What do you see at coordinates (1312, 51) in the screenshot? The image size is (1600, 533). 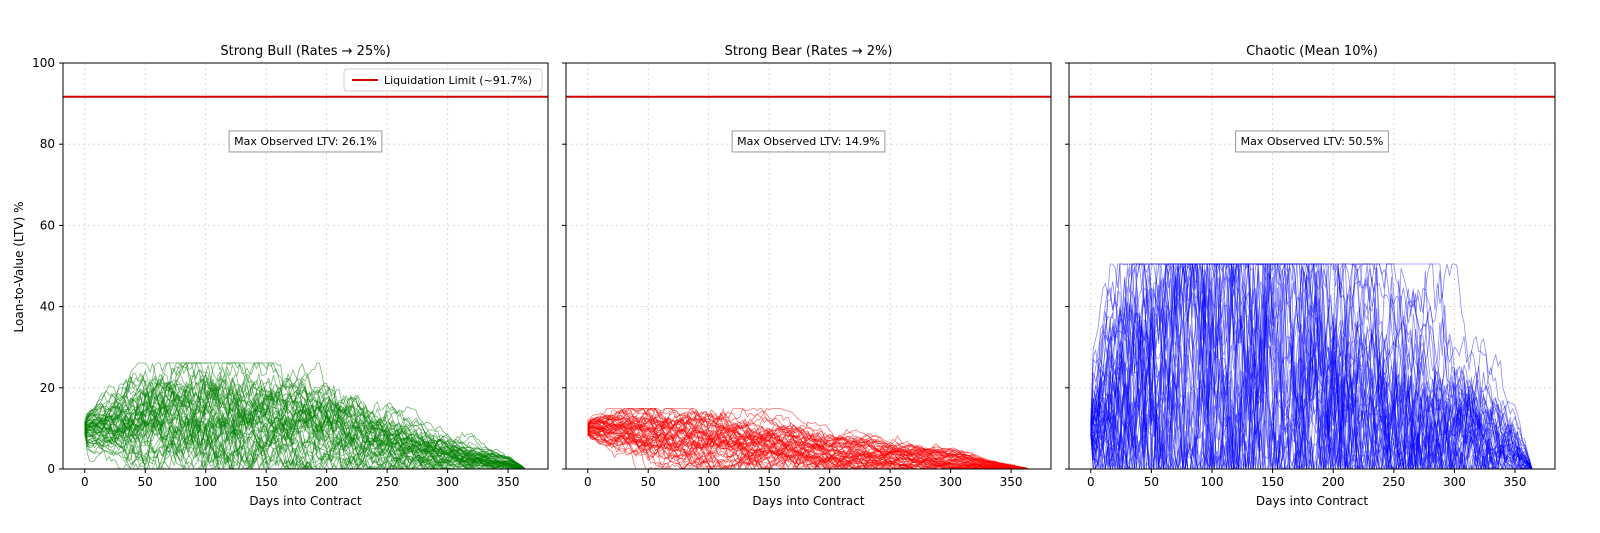 I see `panel-title: Chaotic (Mean 10%)` at bounding box center [1312, 51].